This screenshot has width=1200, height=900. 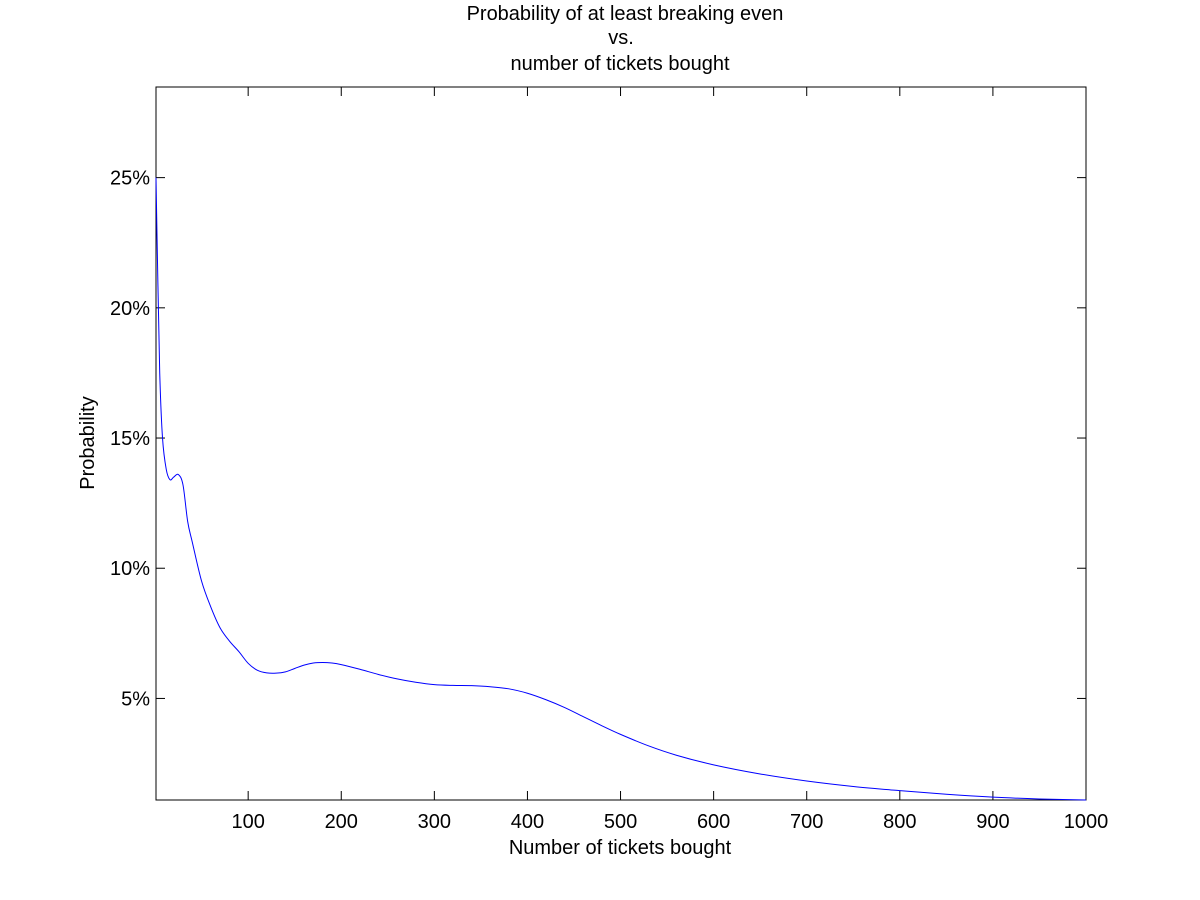 What do you see at coordinates (899, 822) in the screenshot?
I see `x-tick-label: 800` at bounding box center [899, 822].